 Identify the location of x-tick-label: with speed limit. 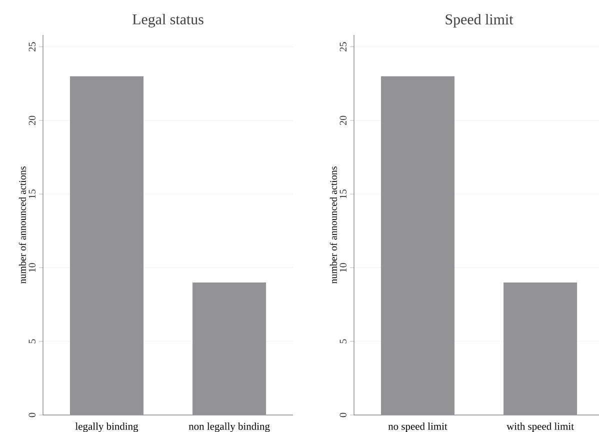
(540, 427).